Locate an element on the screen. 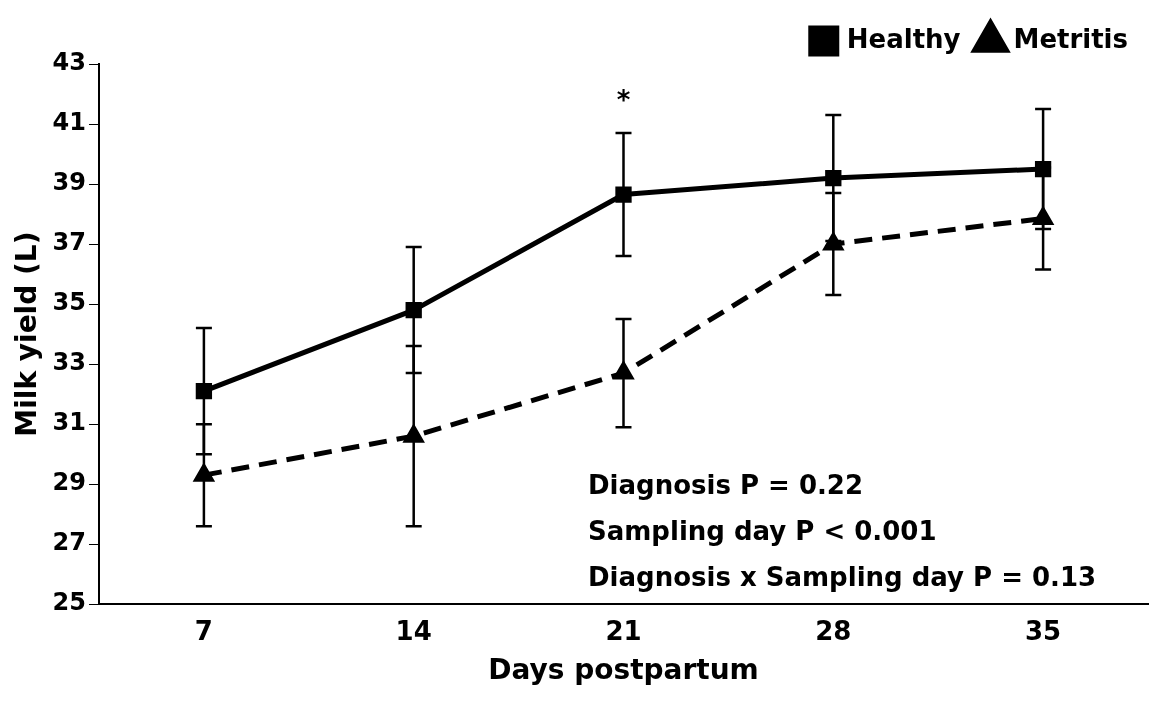 The image size is (1175, 701). y-tick-label: 33 is located at coordinates (69, 362).